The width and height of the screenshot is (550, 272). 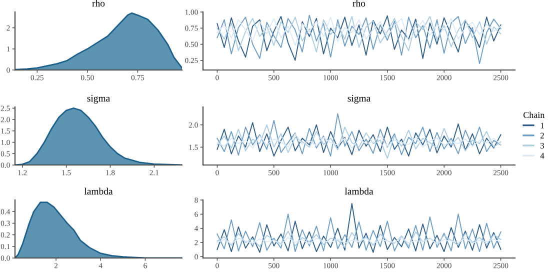 I want to click on legend-label: 3, so click(x=542, y=145).